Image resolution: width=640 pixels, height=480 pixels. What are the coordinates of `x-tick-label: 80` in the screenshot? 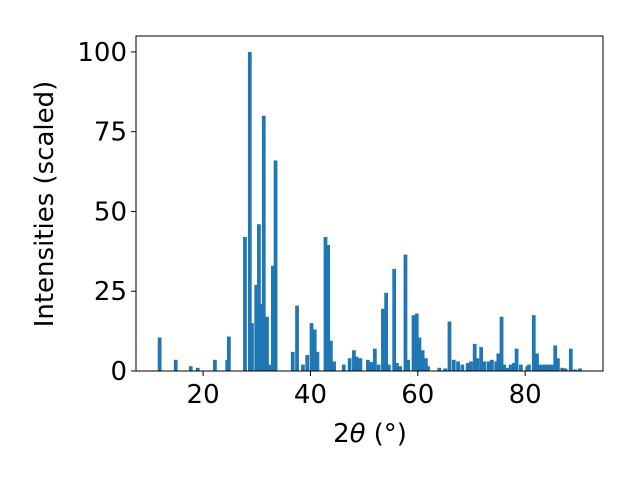 It's located at (525, 395).